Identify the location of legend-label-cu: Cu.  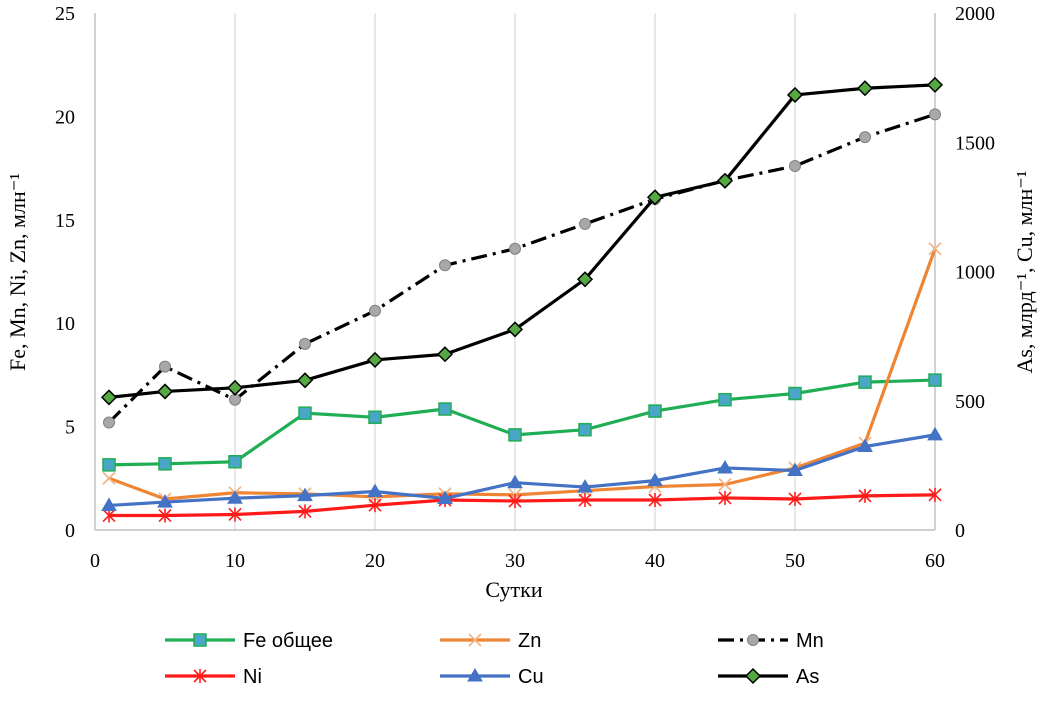
(531, 677).